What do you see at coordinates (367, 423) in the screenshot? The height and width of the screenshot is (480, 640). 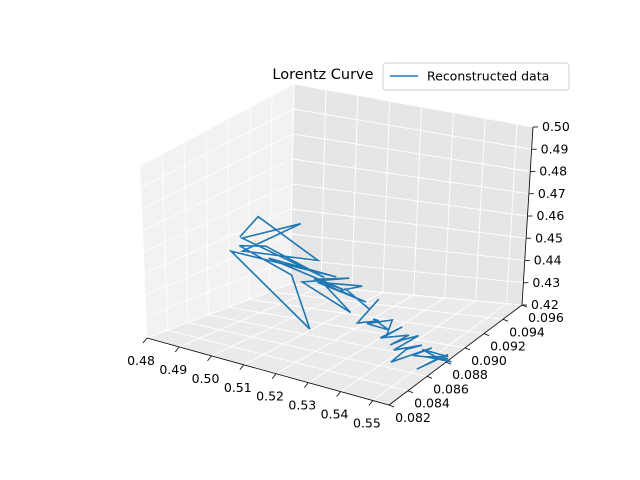 I see `x-tick-label: 0.55` at bounding box center [367, 423].